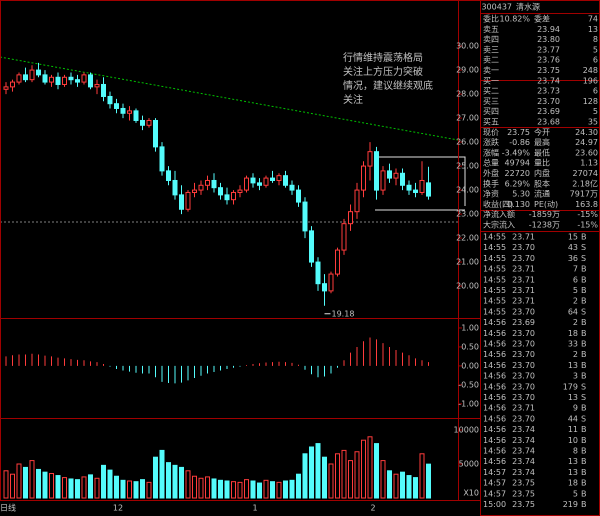 Image resolution: width=600 pixels, height=516 pixels. Describe the element at coordinates (467, 118) in the screenshot. I see `price-tick-label: 27.00` at that location.